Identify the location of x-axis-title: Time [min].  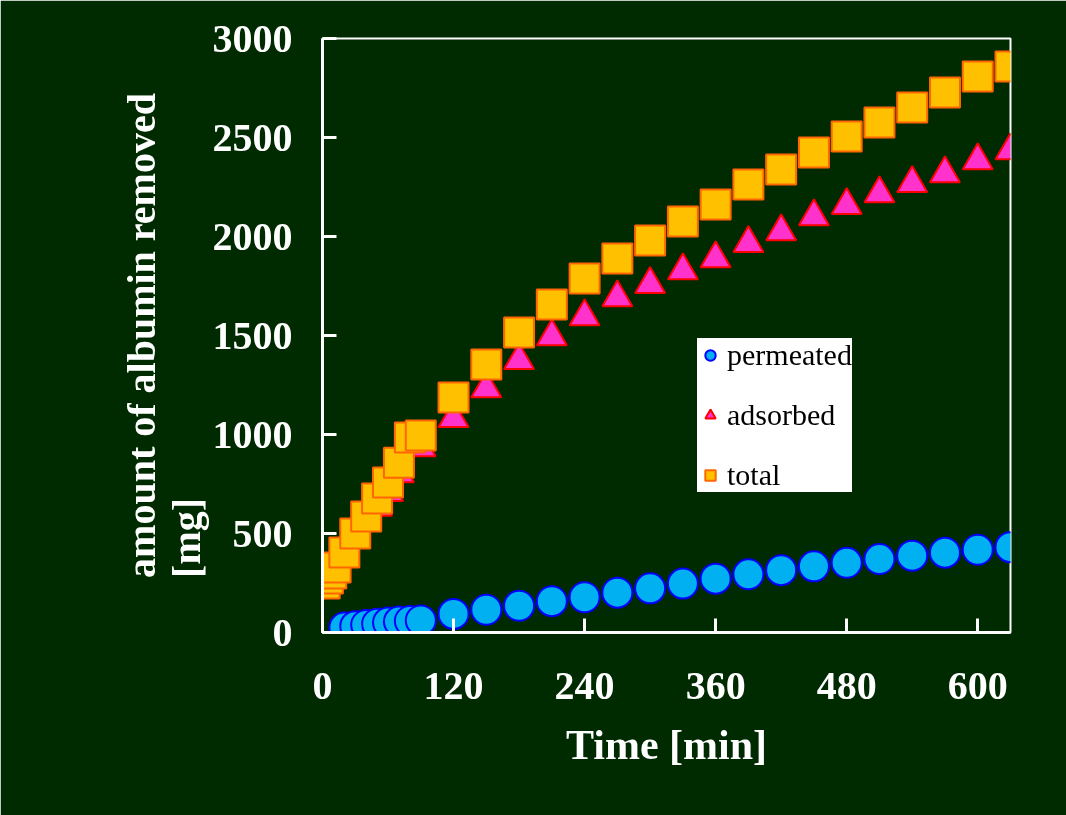
(666, 744).